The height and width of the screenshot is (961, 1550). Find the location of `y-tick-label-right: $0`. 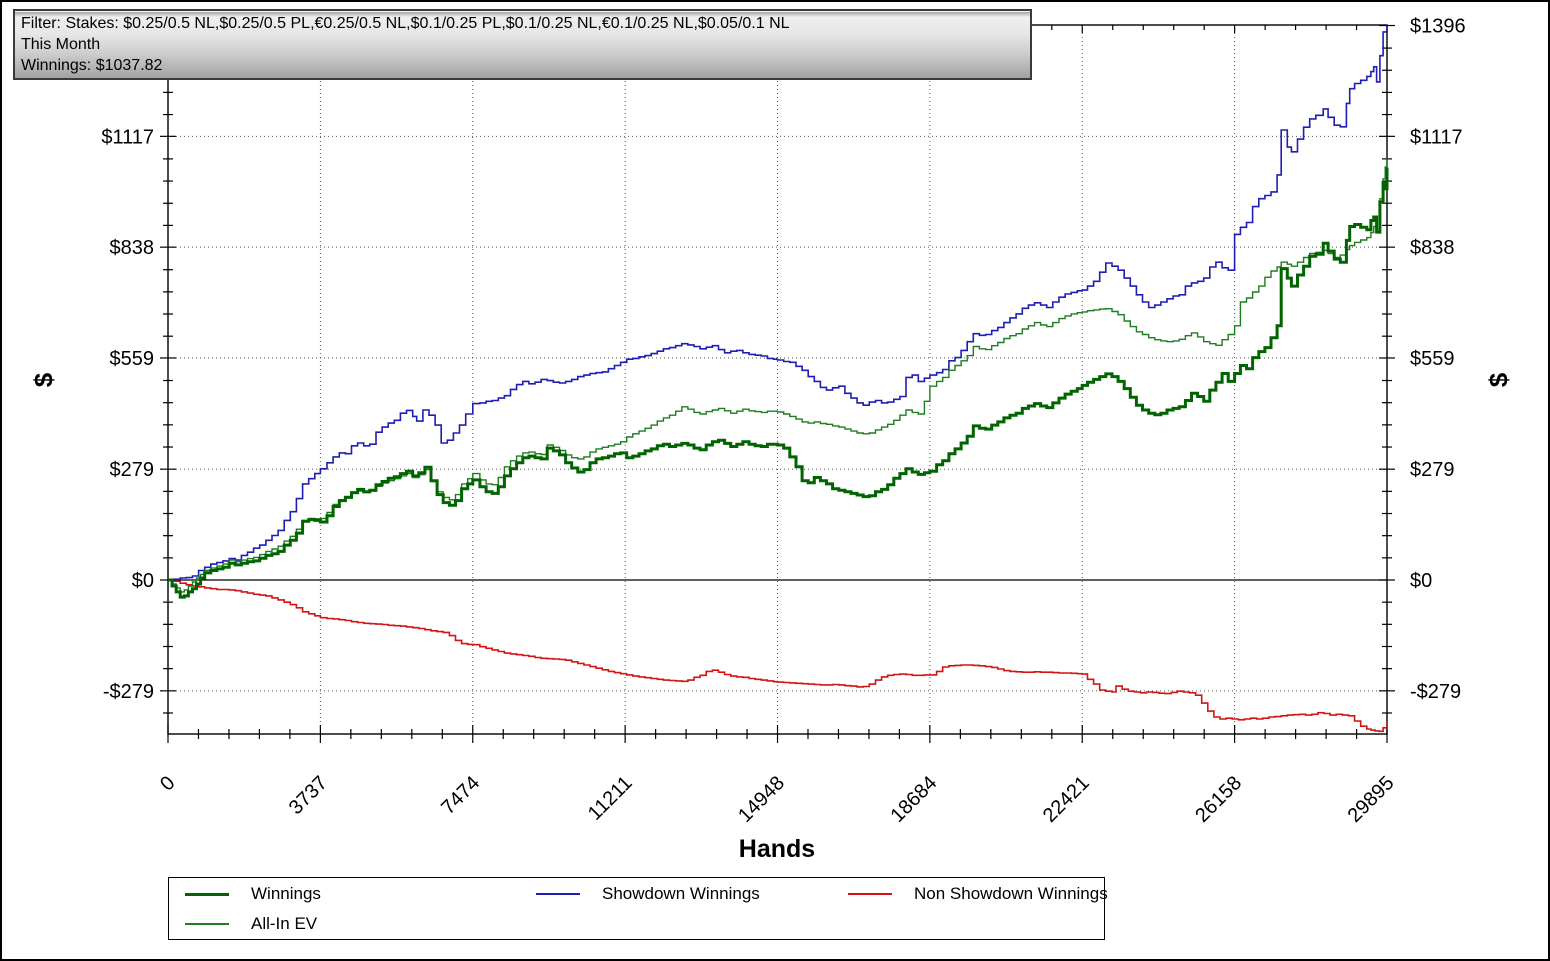

y-tick-label-right: $0 is located at coordinates (1421, 581).